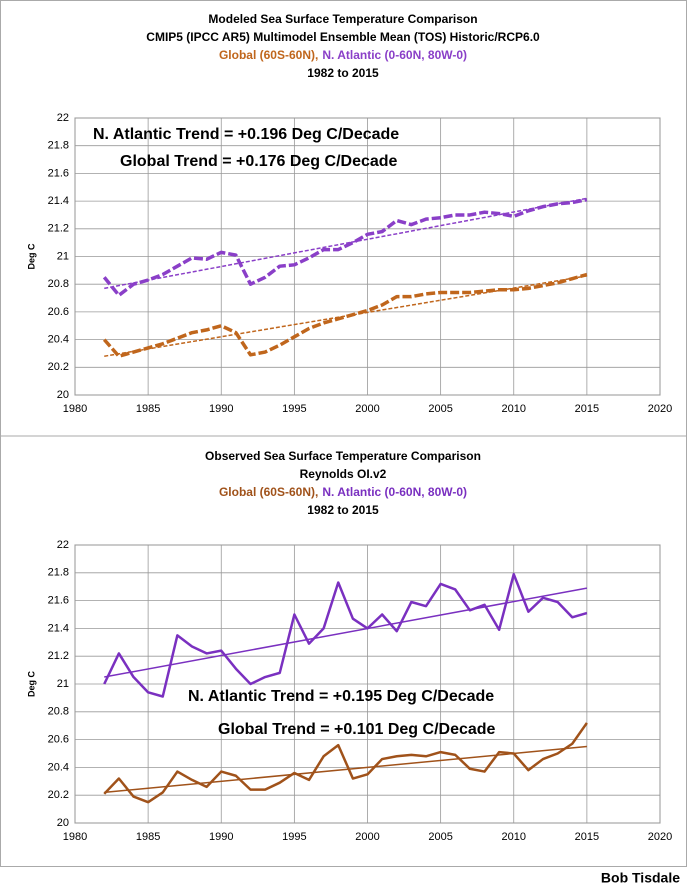  I want to click on credit: Bob Tisdale, so click(640, 878).